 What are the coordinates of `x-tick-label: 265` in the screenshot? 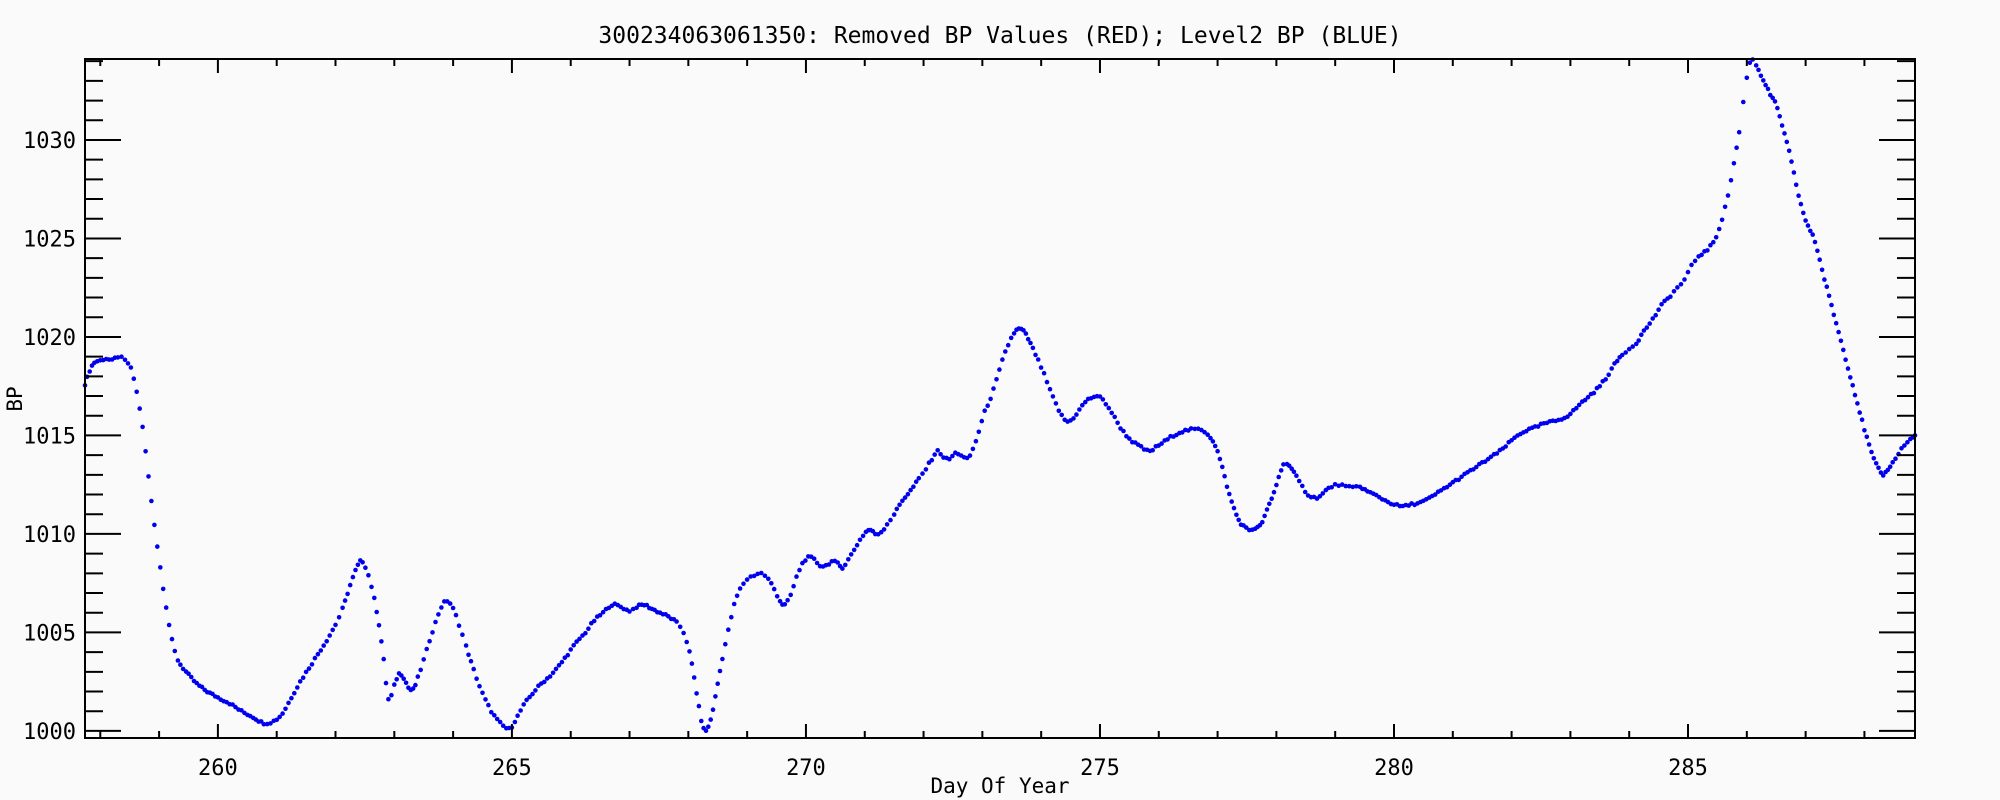 It's located at (512, 768).